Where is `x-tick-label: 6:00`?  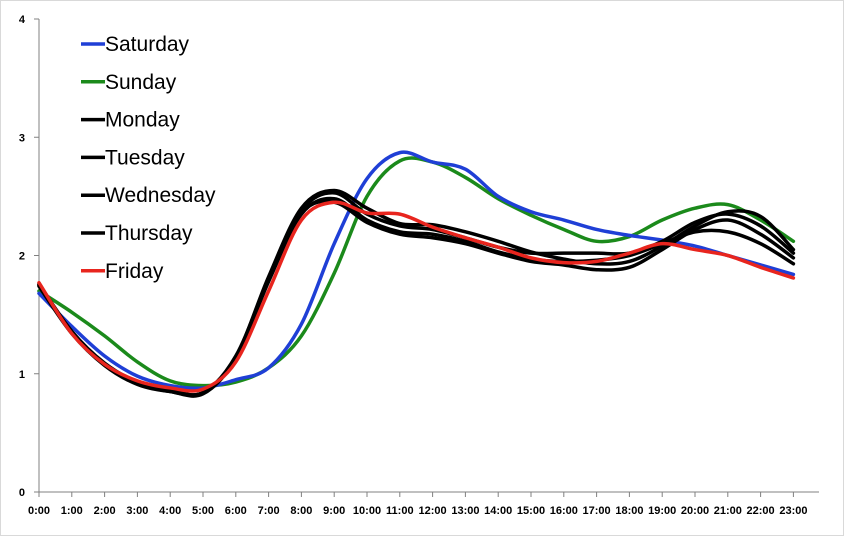
x-tick-label: 6:00 is located at coordinates (236, 511).